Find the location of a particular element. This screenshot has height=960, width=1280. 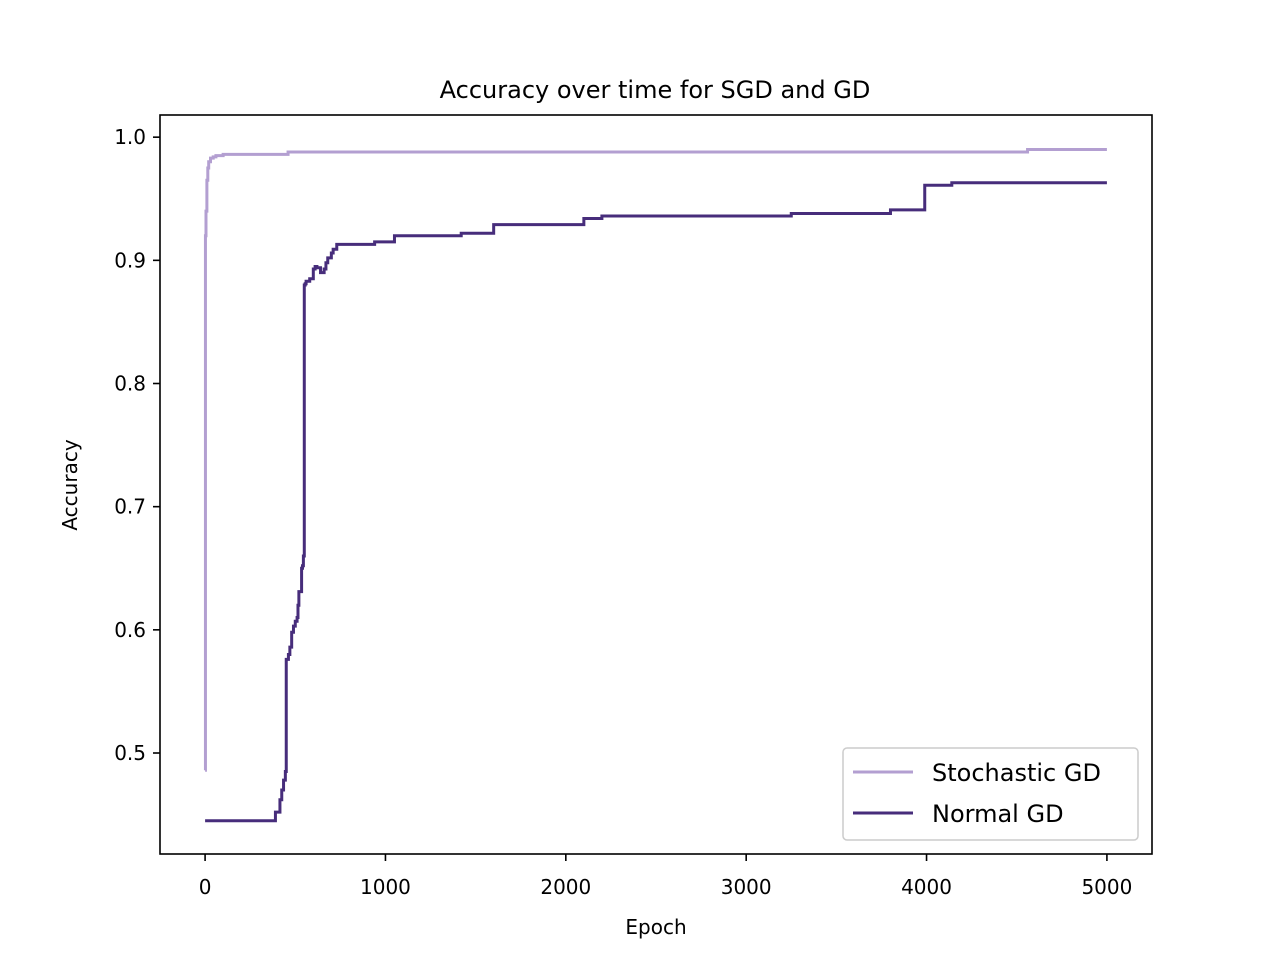

y-axis-label: Accuracy is located at coordinates (70, 484).